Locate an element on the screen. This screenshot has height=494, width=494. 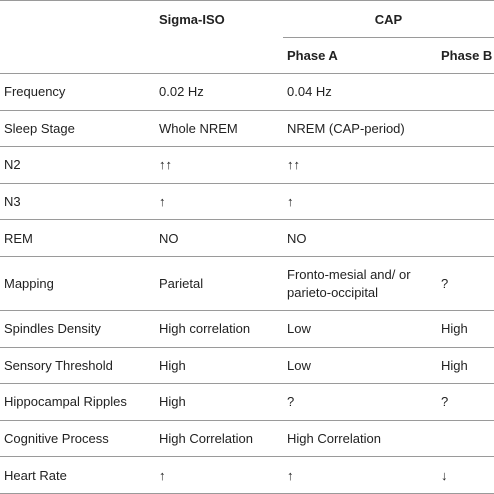
table-row: N2 ↑↑ ↑↑ is located at coordinates (247, 165).